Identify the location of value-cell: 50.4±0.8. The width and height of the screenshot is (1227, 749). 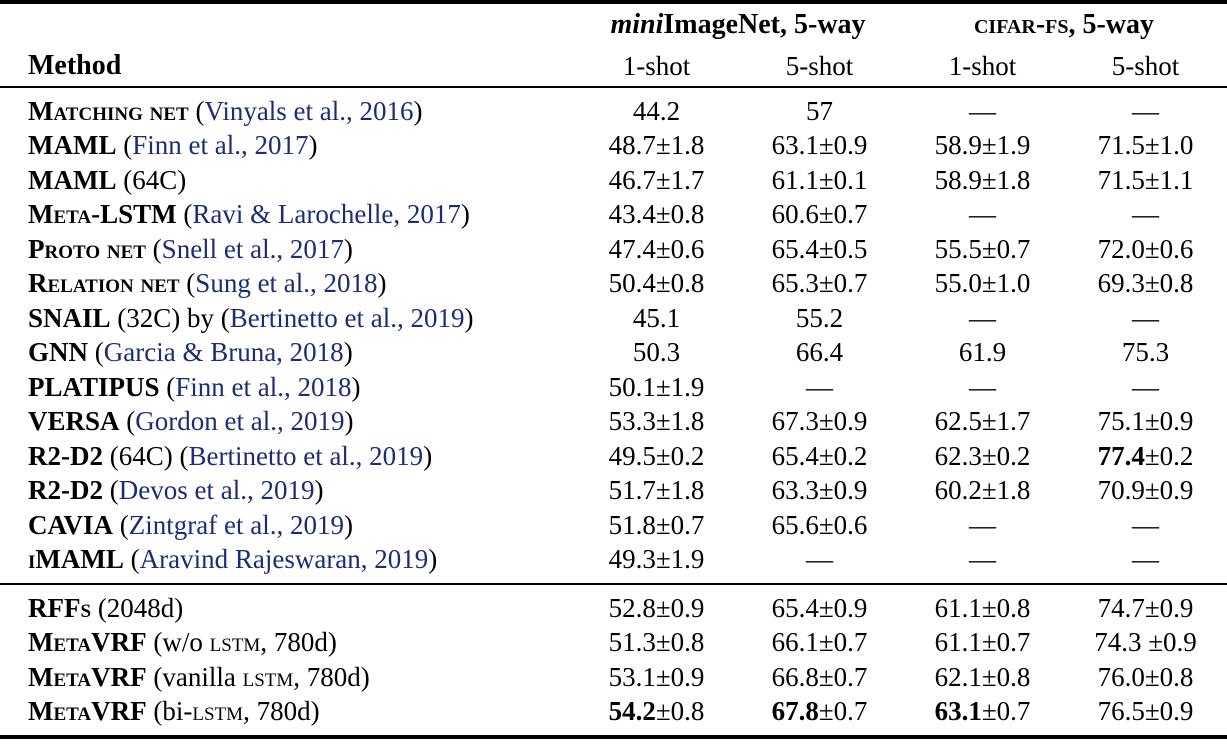
(656, 283).